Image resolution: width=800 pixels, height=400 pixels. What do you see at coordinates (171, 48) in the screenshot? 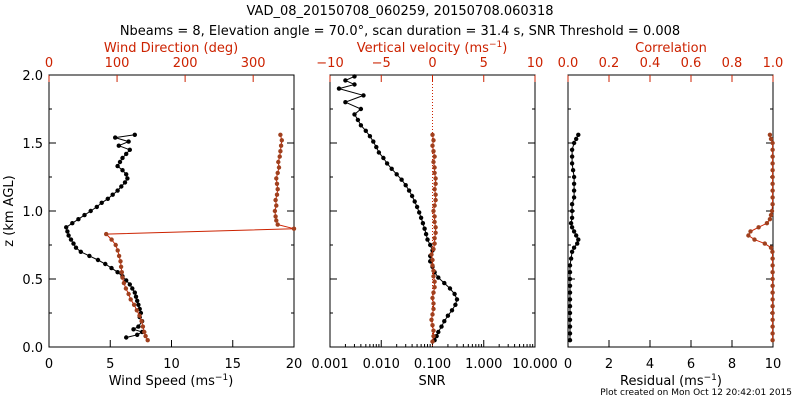
I see `wind-direction-axis-label: Wind Direction (deg)` at bounding box center [171, 48].